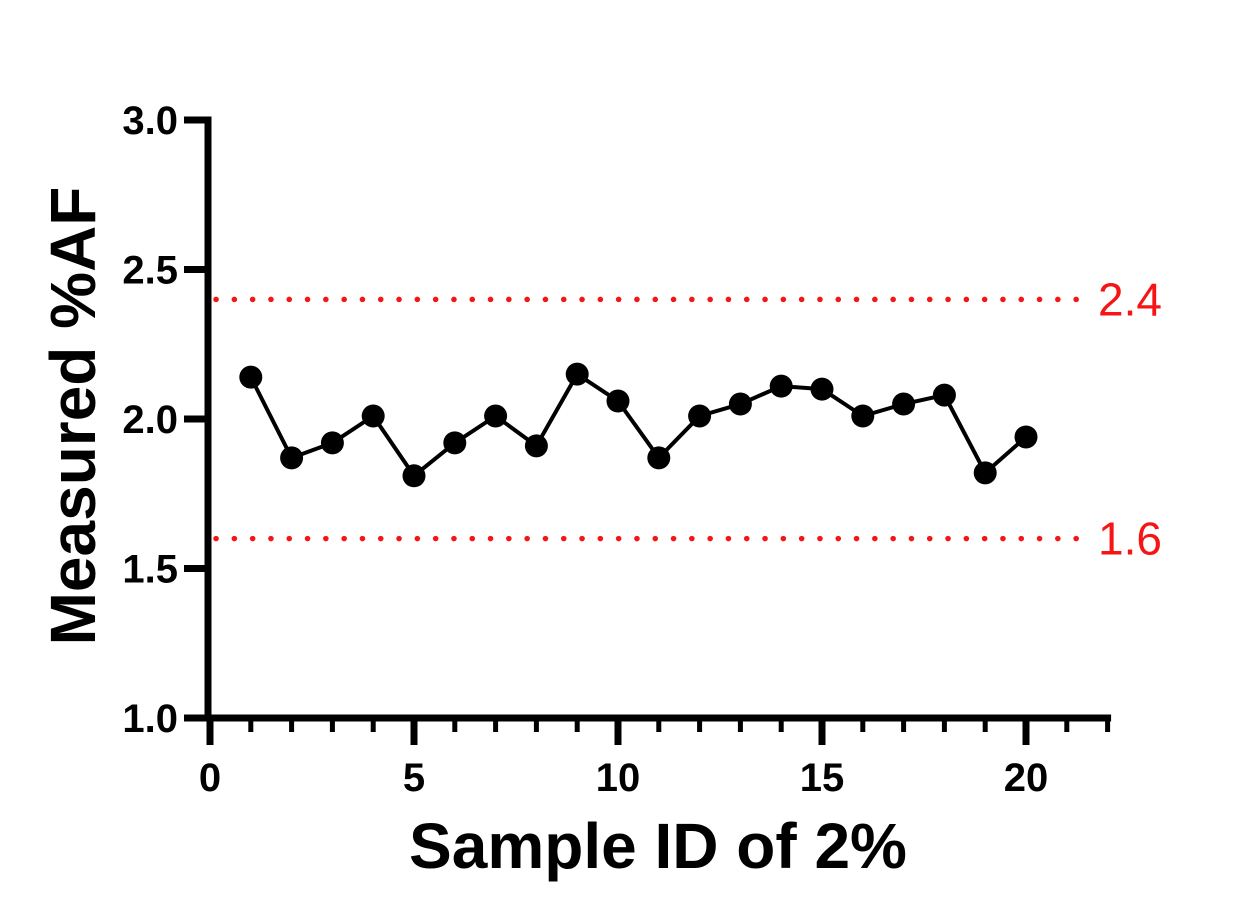 This screenshot has width=1248, height=924. Describe the element at coordinates (618, 778) in the screenshot. I see `x-tick-label: 10` at that location.